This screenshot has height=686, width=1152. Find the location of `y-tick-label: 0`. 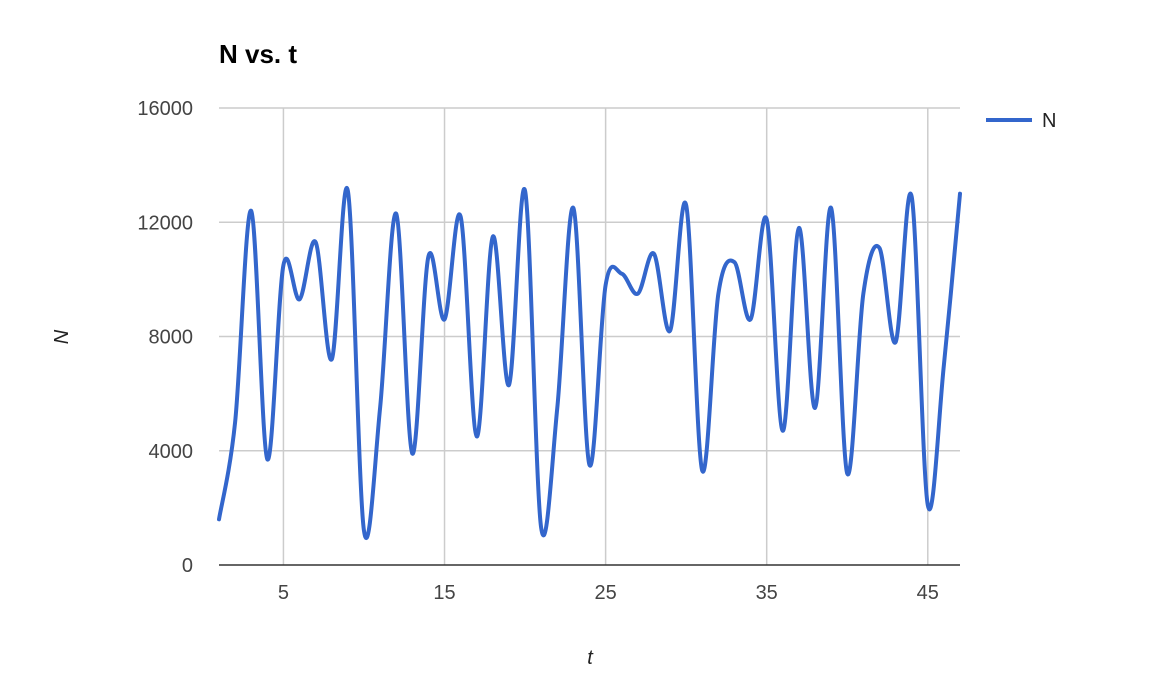

y-tick-label: 0 is located at coordinates (187, 566).